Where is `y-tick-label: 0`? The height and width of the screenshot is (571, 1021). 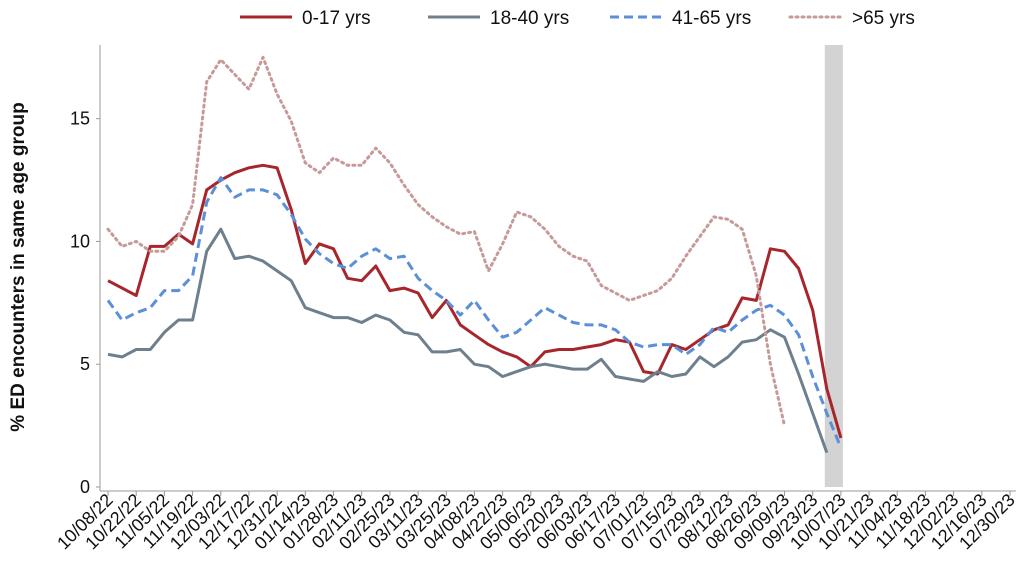 y-tick-label: 0 is located at coordinates (85, 487).